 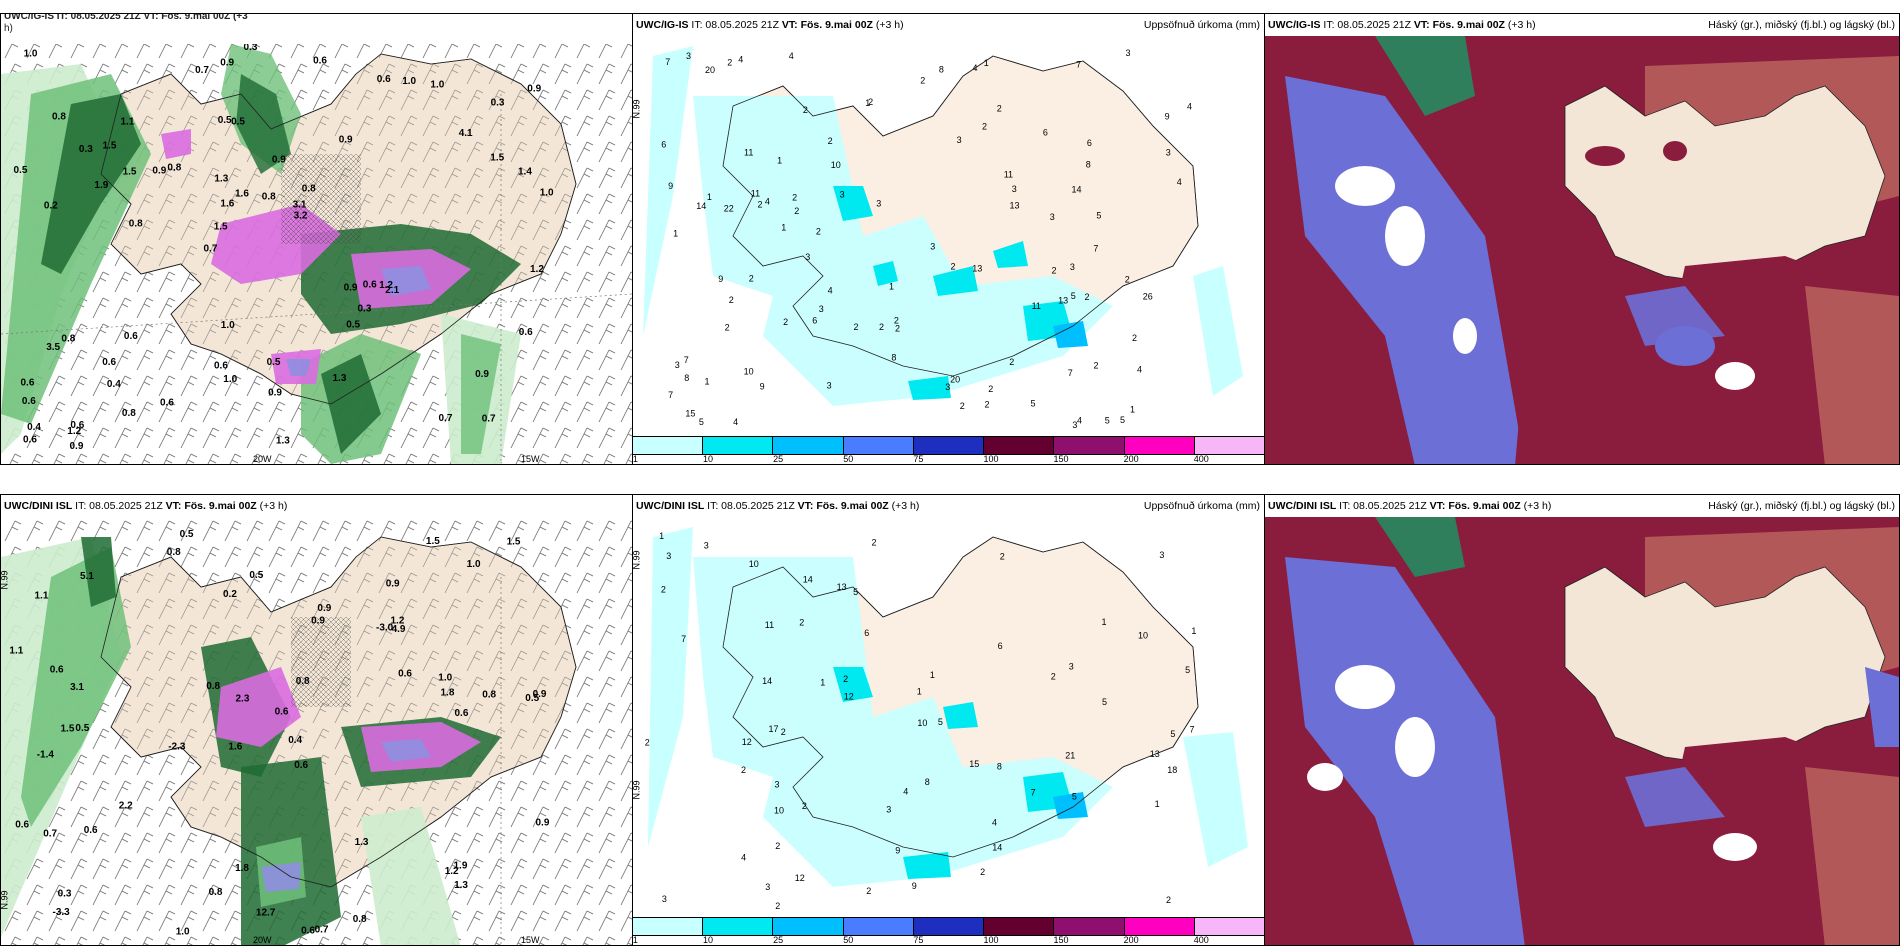 I want to click on value-label: 7, so click(x=667, y=62).